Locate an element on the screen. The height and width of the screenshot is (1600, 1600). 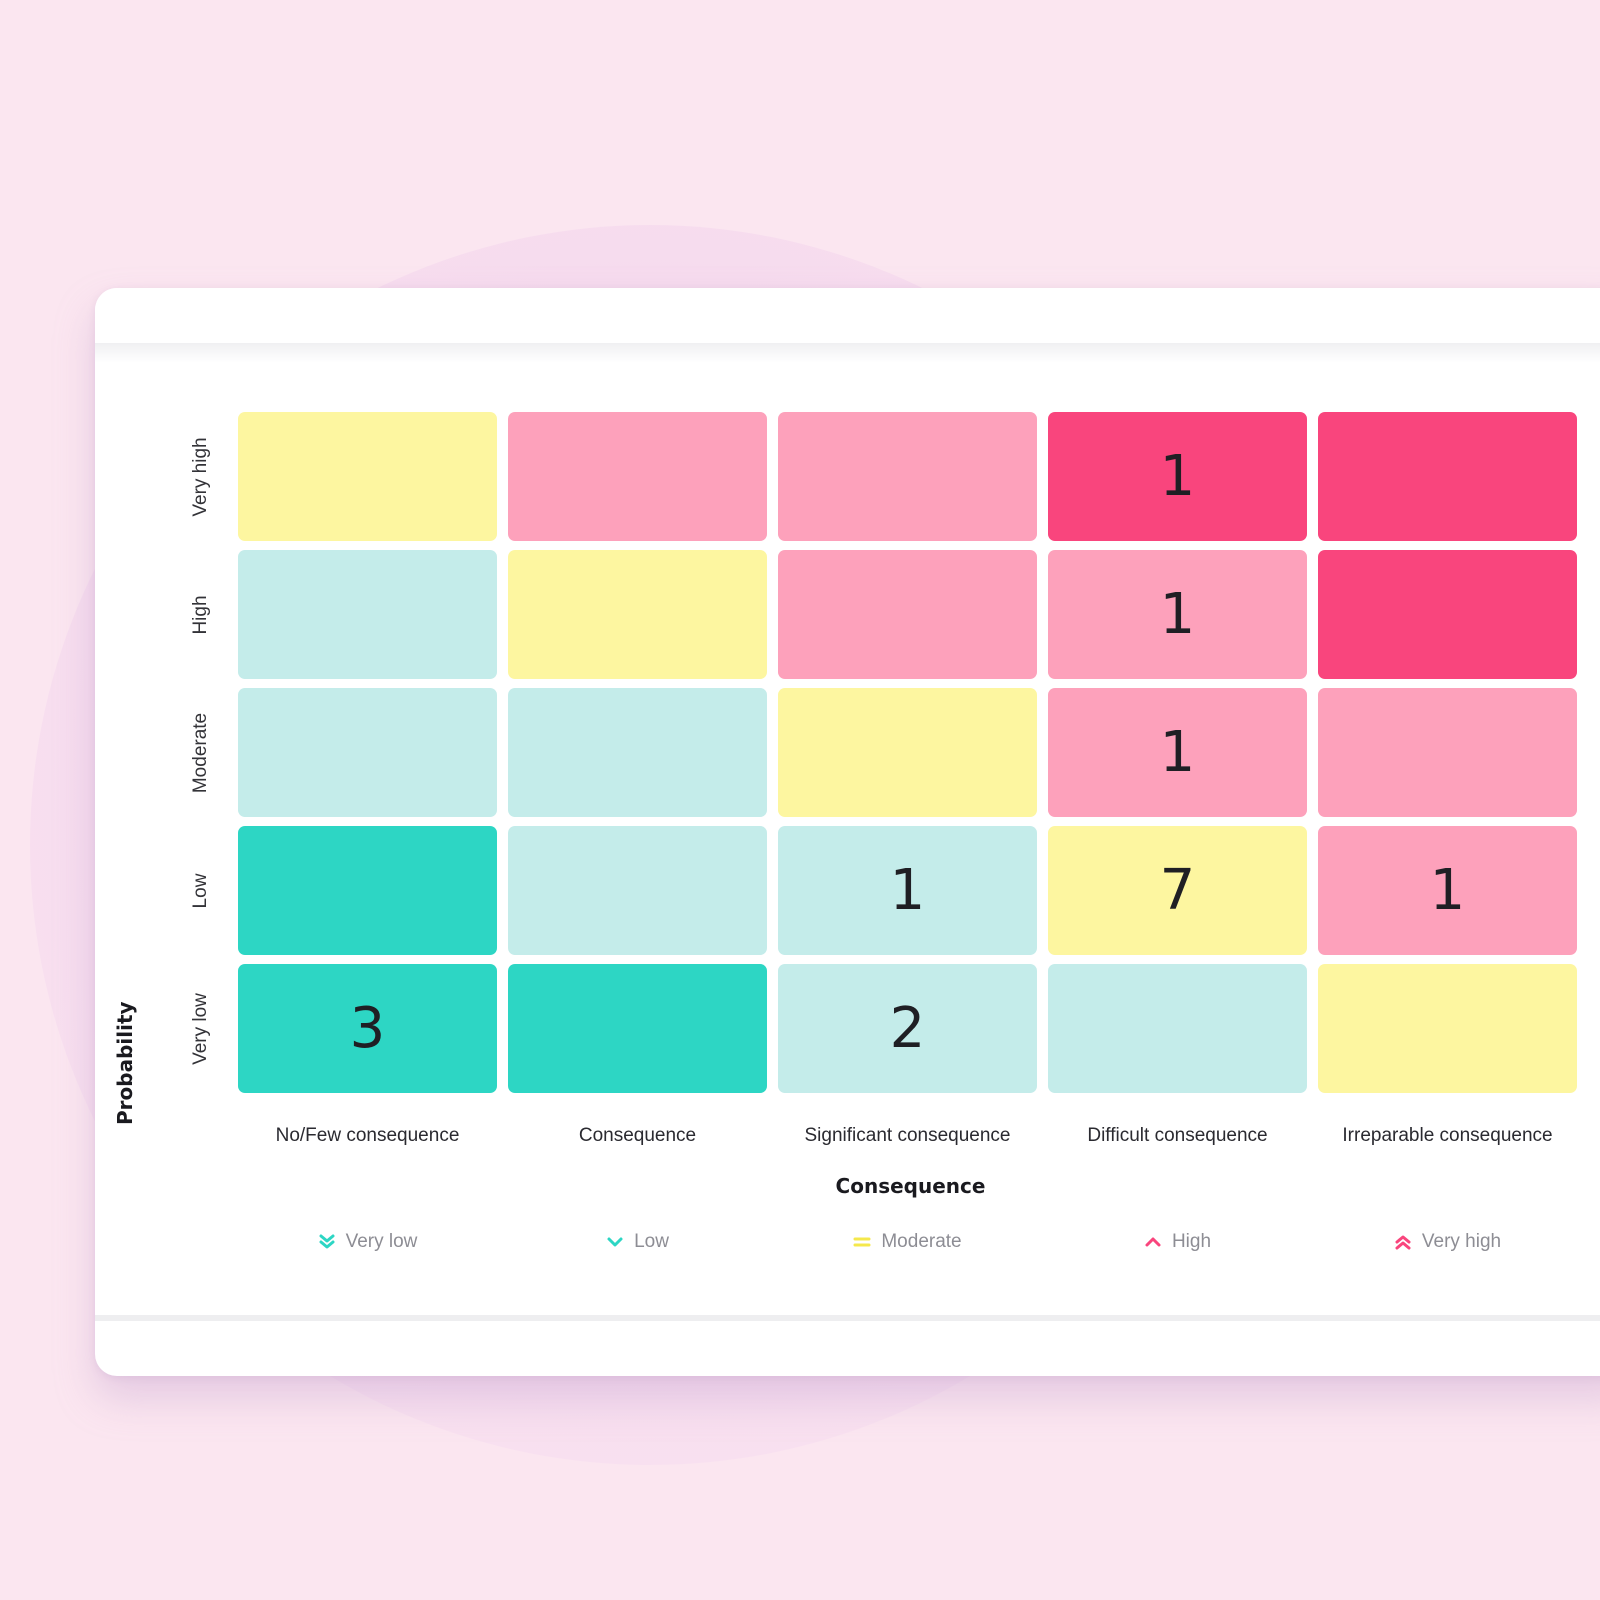
legend-label: Moderate is located at coordinates (921, 1241).